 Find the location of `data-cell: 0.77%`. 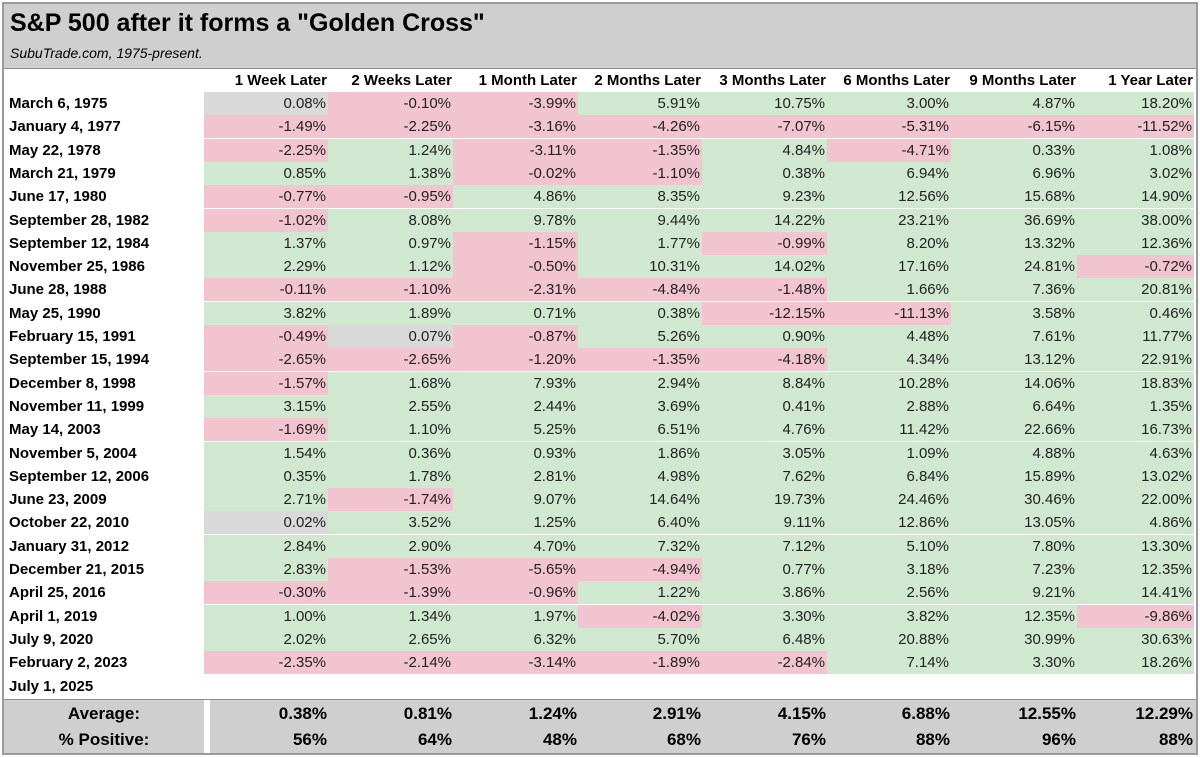

data-cell: 0.77% is located at coordinates (764, 569).